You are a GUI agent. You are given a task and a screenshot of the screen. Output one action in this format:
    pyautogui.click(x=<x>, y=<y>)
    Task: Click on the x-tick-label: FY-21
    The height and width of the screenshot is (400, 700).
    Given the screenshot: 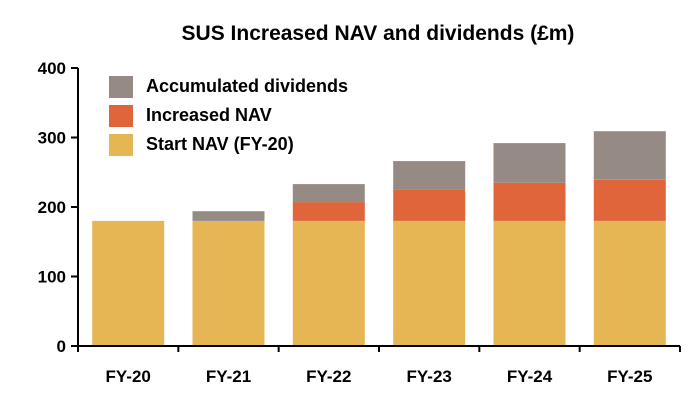 What is the action you would take?
    pyautogui.click(x=228, y=376)
    